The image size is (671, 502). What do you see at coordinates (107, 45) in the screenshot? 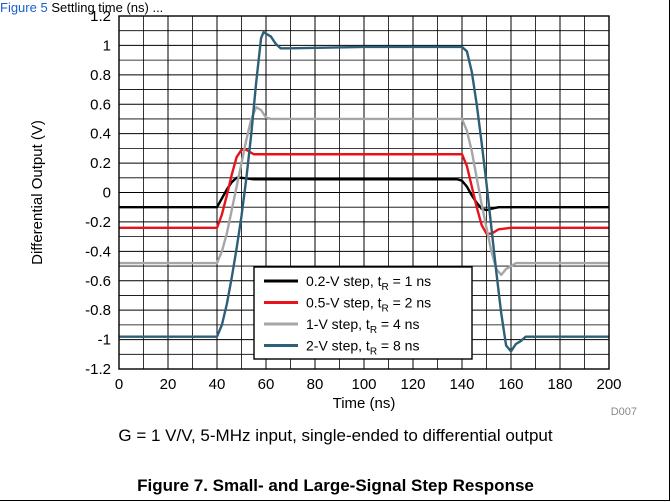
I see `y-tick-label: 1` at bounding box center [107, 45].